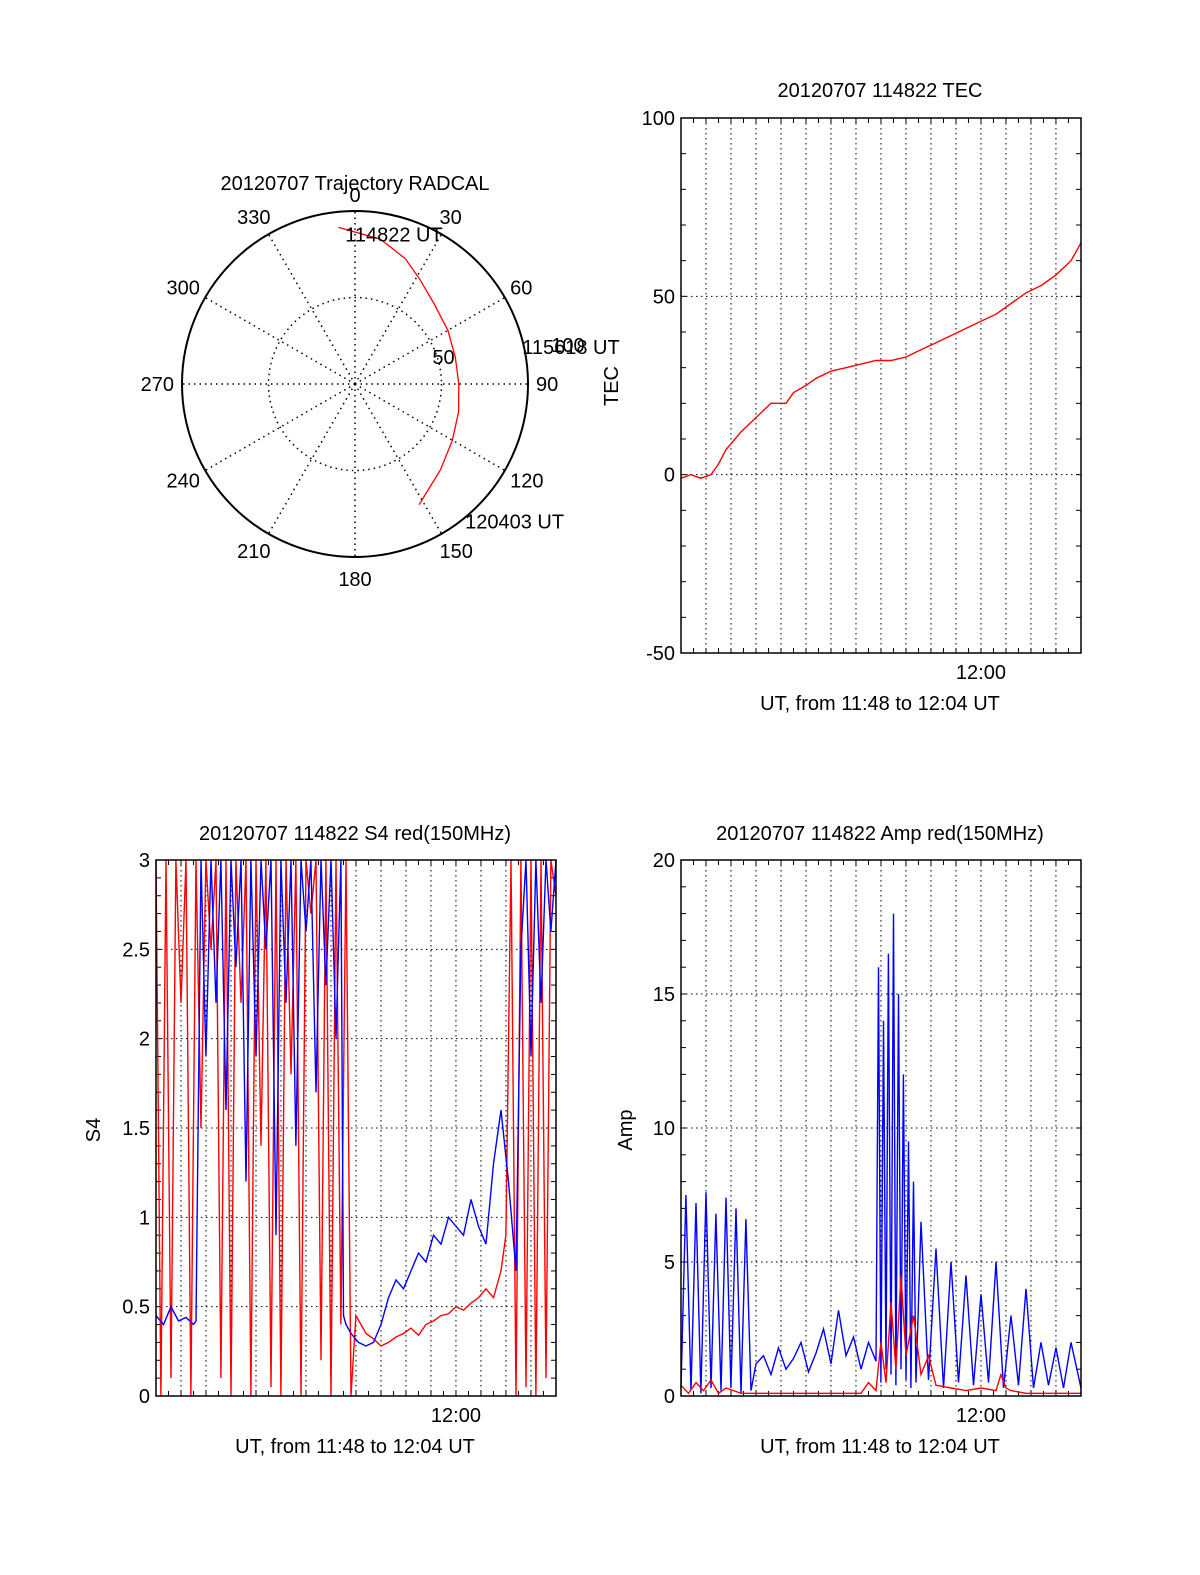 The width and height of the screenshot is (1200, 1575). What do you see at coordinates (669, 1263) in the screenshot?
I see `y-tick-label: 5` at bounding box center [669, 1263].